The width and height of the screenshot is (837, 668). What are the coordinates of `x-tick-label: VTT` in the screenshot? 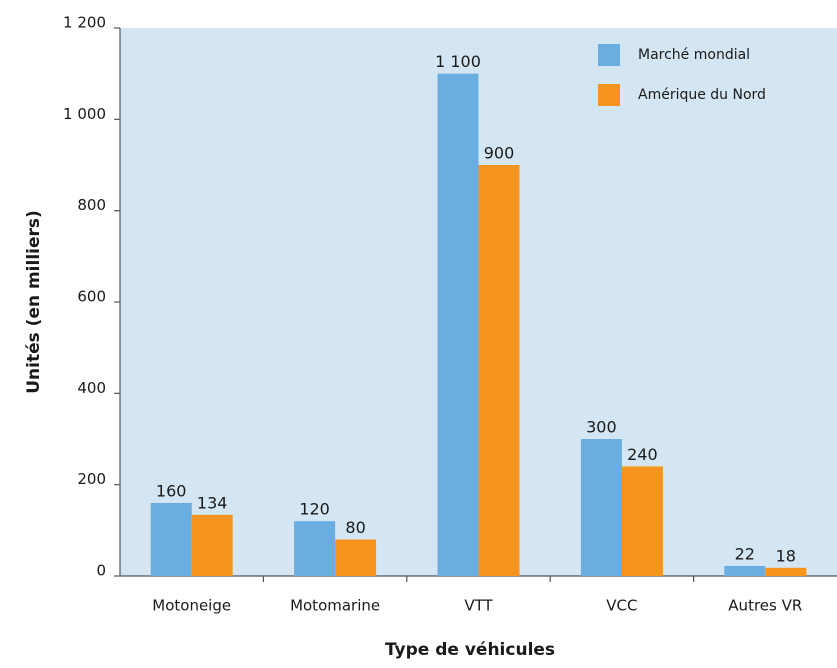 It's located at (478, 606).